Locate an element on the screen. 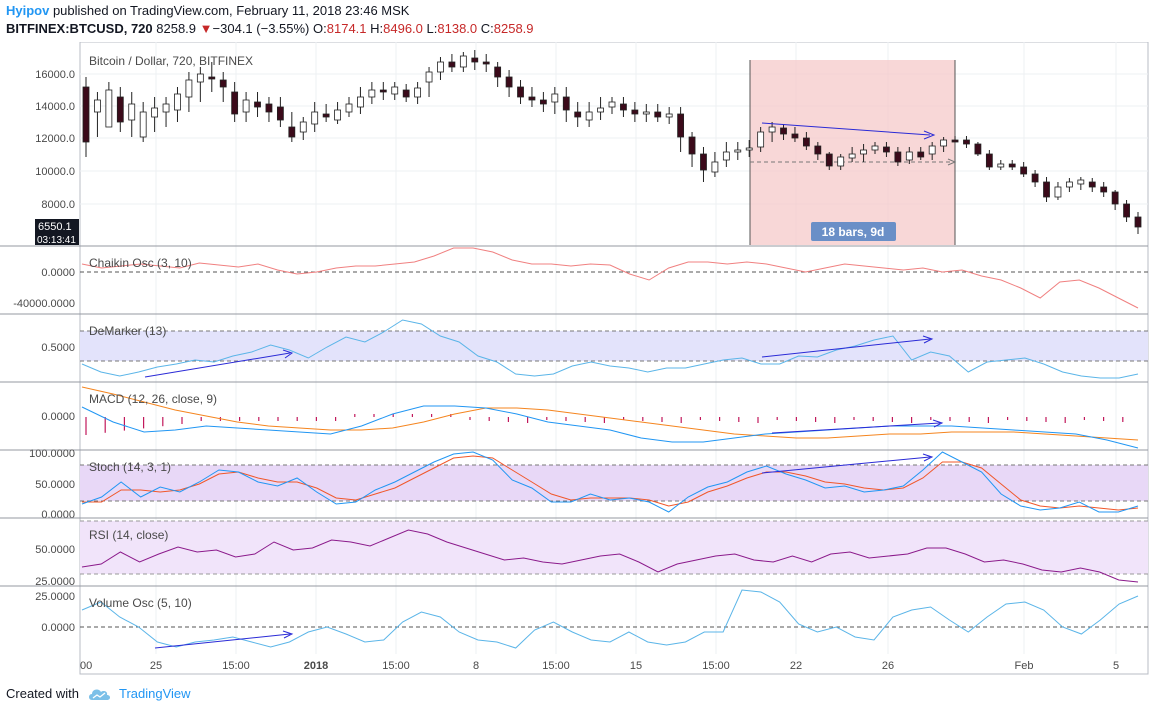 This screenshot has height=711, width=1156. macd-pane: MACD (12, 26, close, 9) 0.0000 is located at coordinates (590, 417).